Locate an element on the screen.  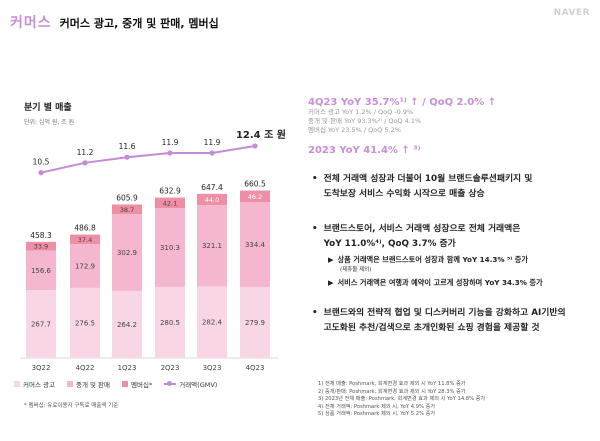
bar-value-label: 156.6 is located at coordinates (41, 271).